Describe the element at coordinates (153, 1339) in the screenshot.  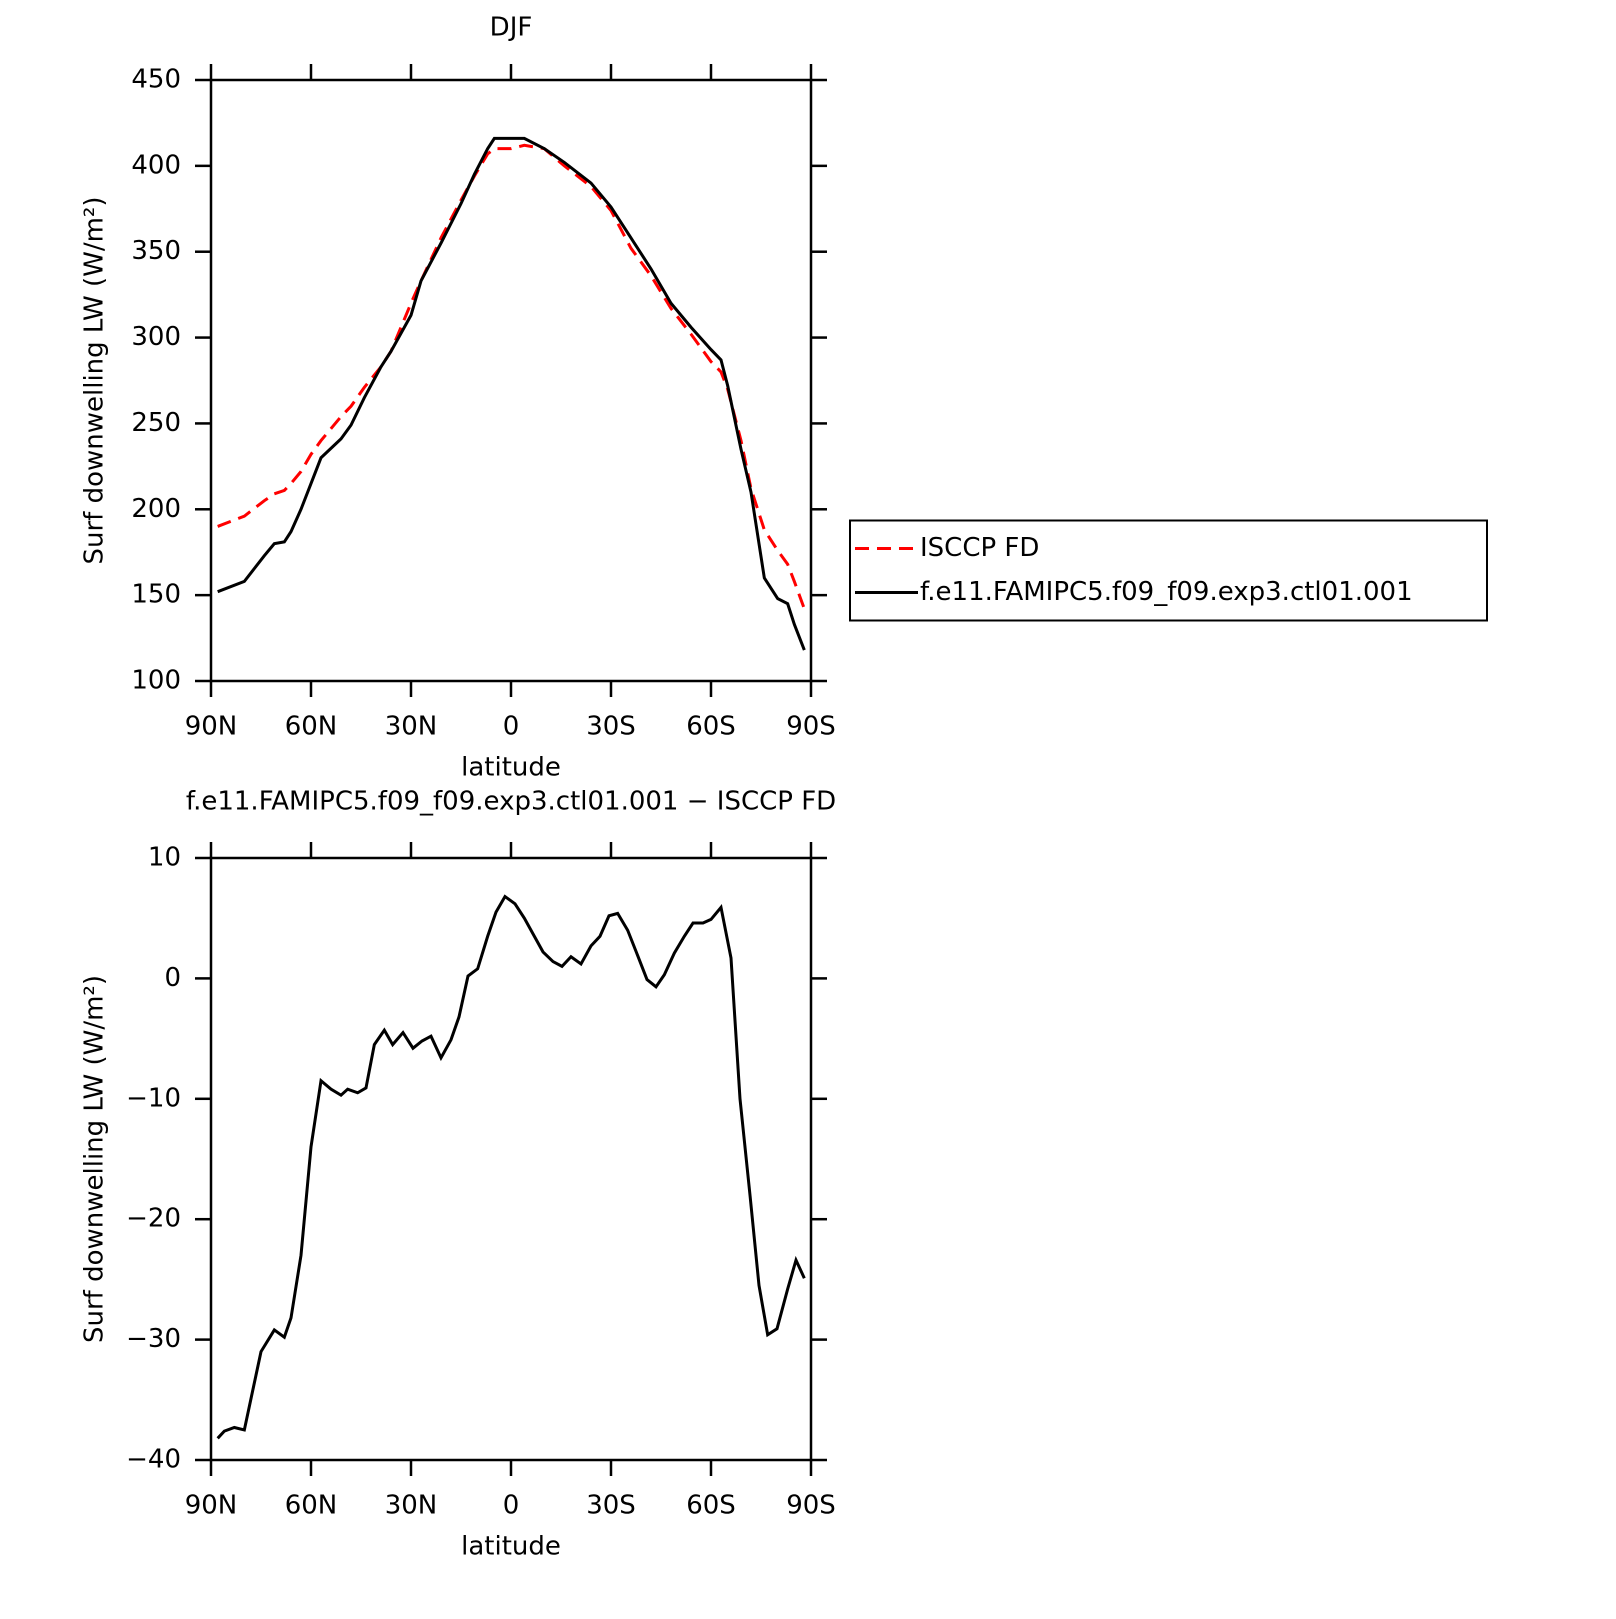
I see `y-tick-label: −30` at that location.